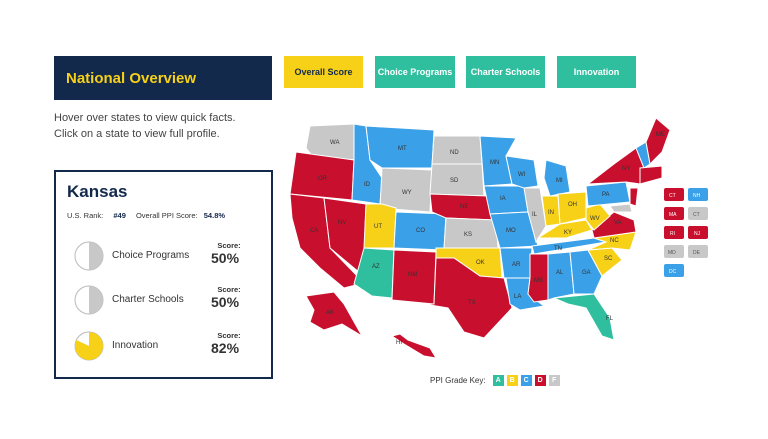 This screenshot has width=768, height=439. What do you see at coordinates (323, 179) in the screenshot?
I see `label-or: OR` at bounding box center [323, 179].